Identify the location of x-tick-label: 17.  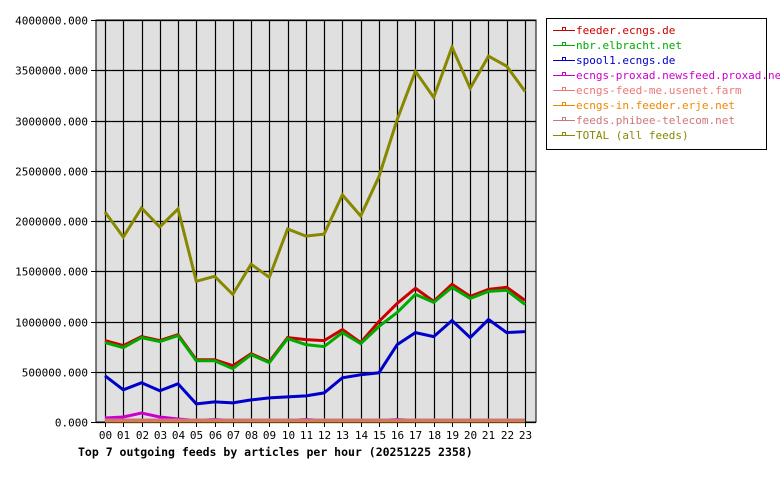
(415, 435).